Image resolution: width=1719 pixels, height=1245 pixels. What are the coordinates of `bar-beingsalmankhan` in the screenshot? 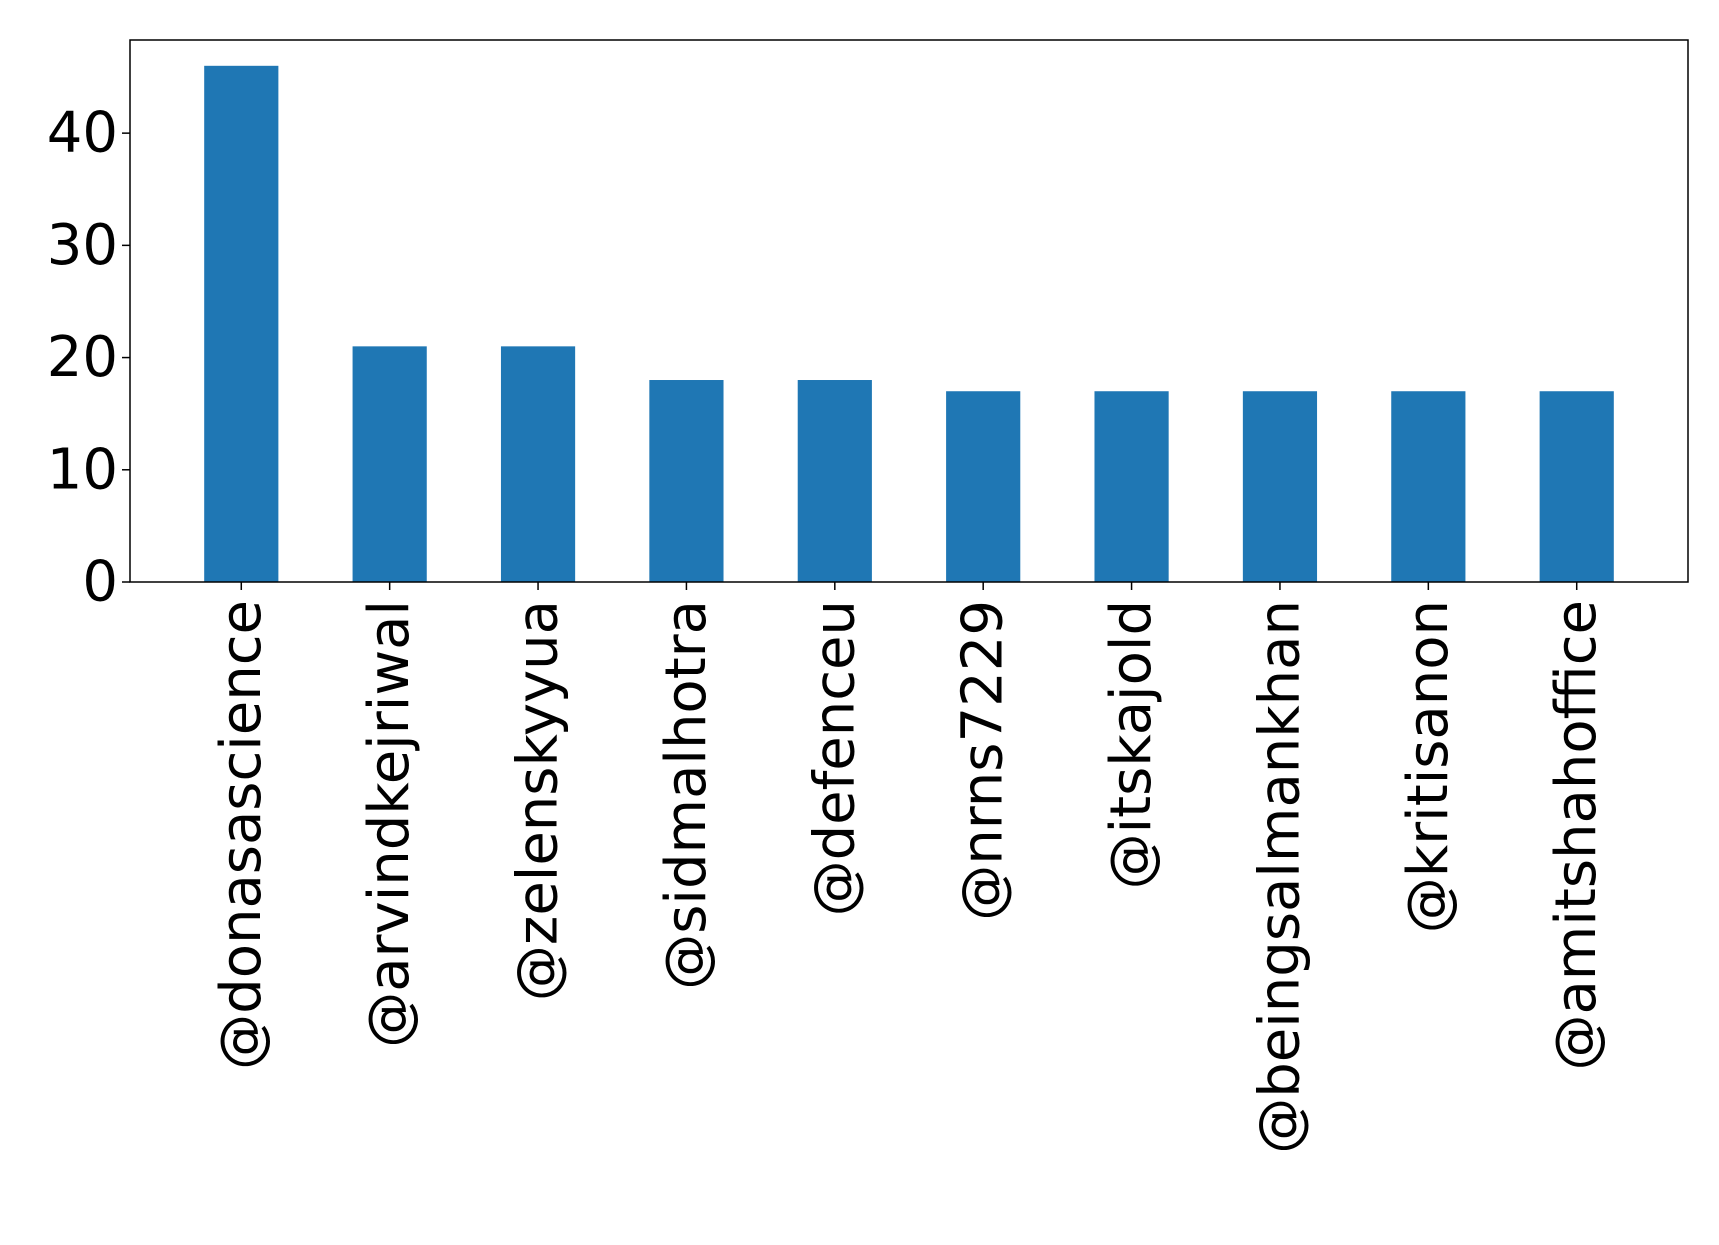 It's located at (1280, 486).